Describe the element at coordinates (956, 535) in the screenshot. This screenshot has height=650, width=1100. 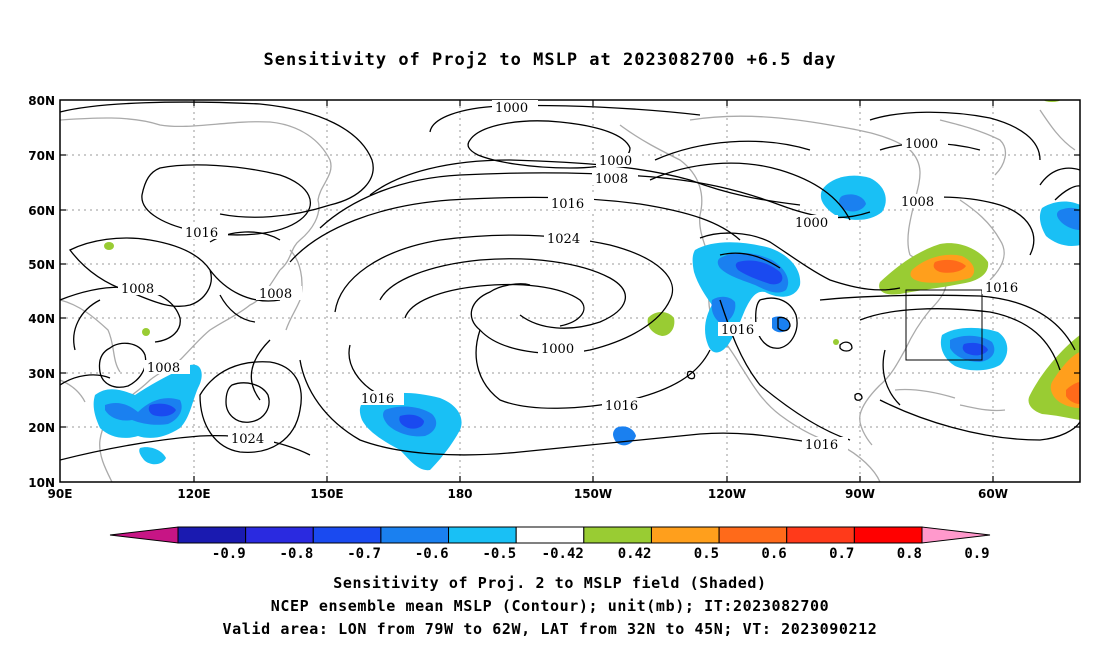
I see `colorbar-max-triangle` at that location.